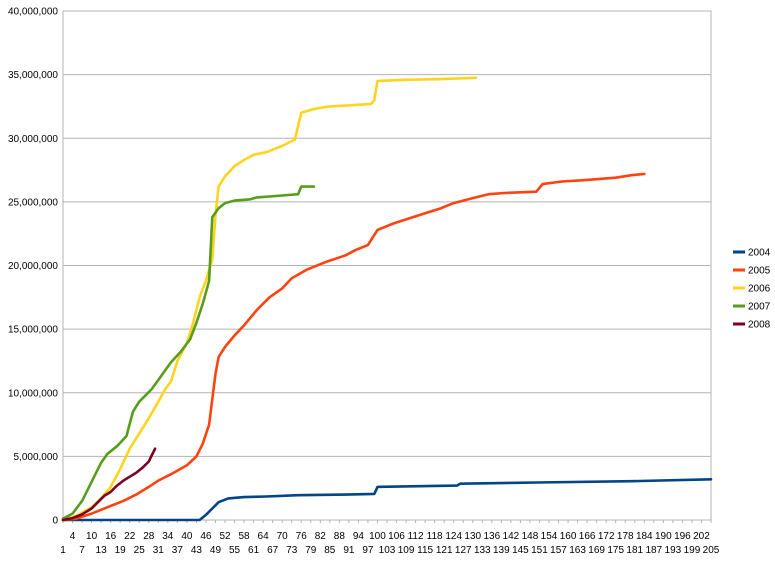 Image resolution: width=775 pixels, height=566 pixels. I want to click on x-tick-label: 190, so click(663, 536).